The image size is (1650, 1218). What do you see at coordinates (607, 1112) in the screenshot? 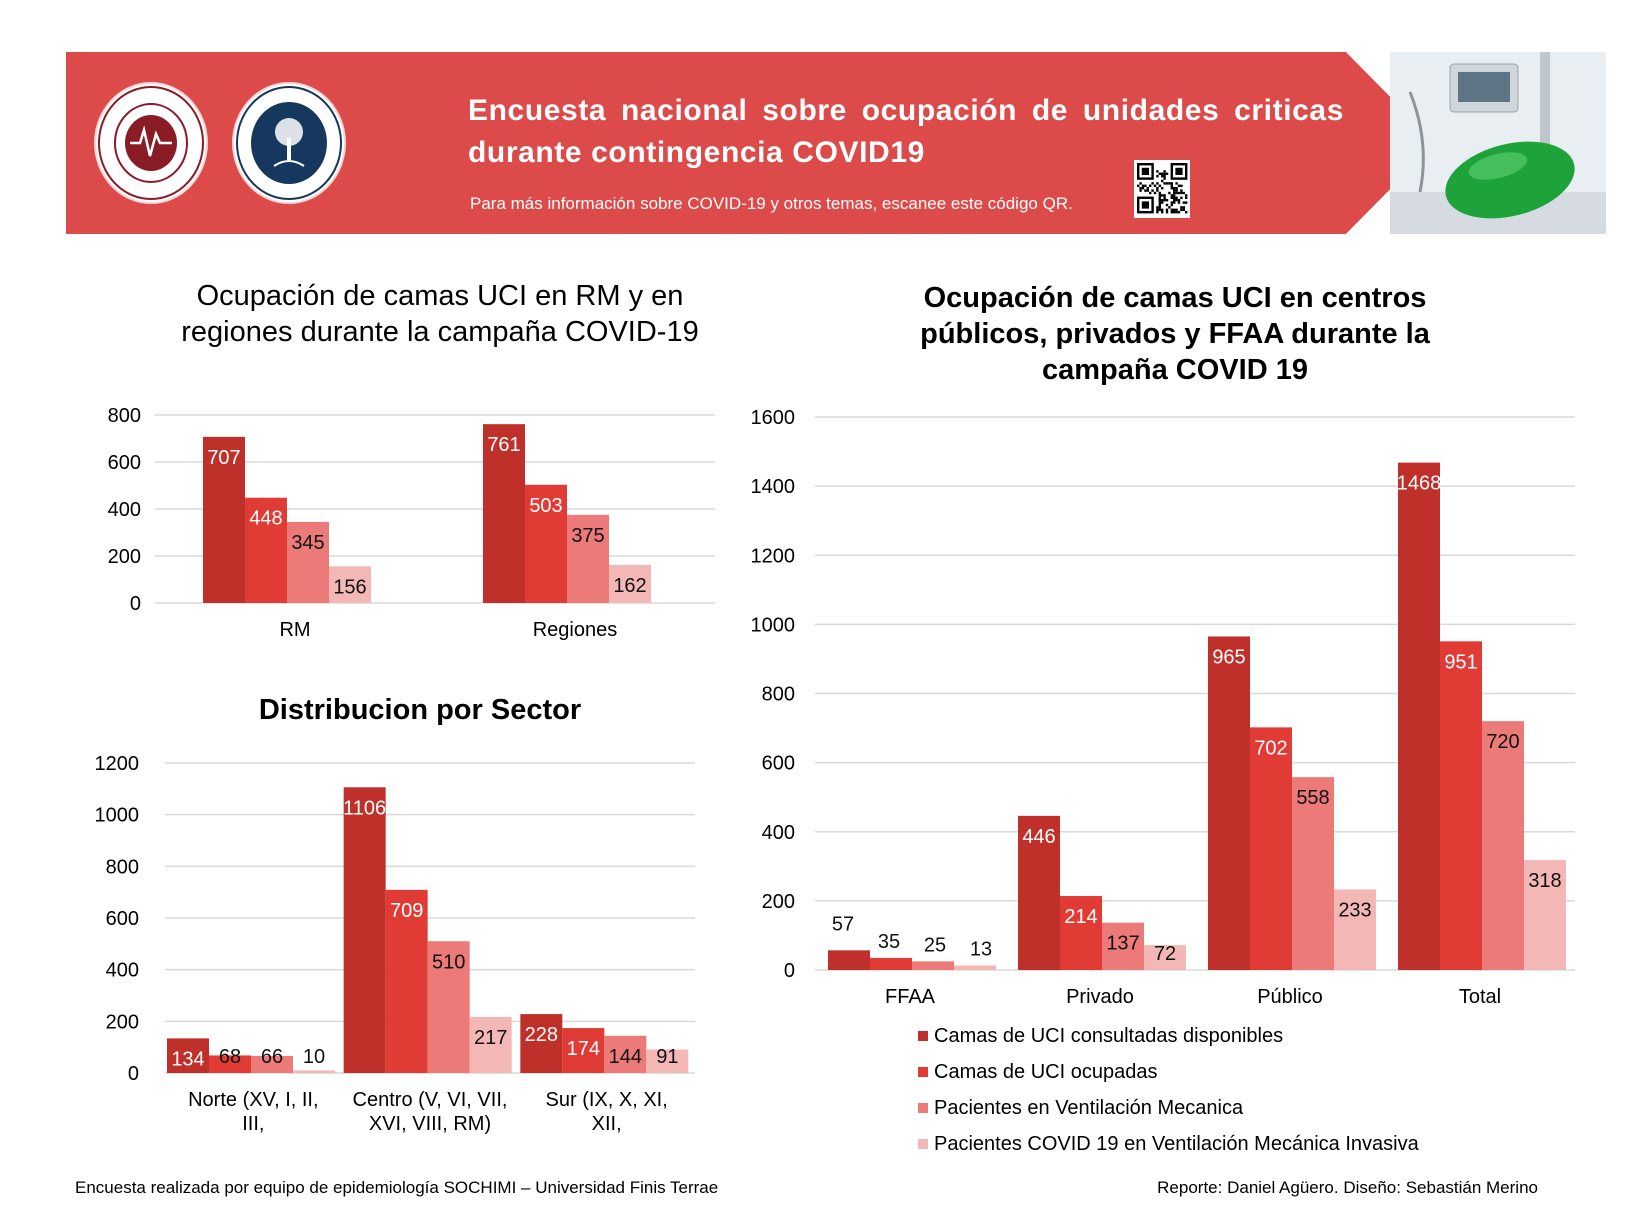
I see `x-tick-label: Sur (IX, X, XI, XII,` at bounding box center [607, 1112].